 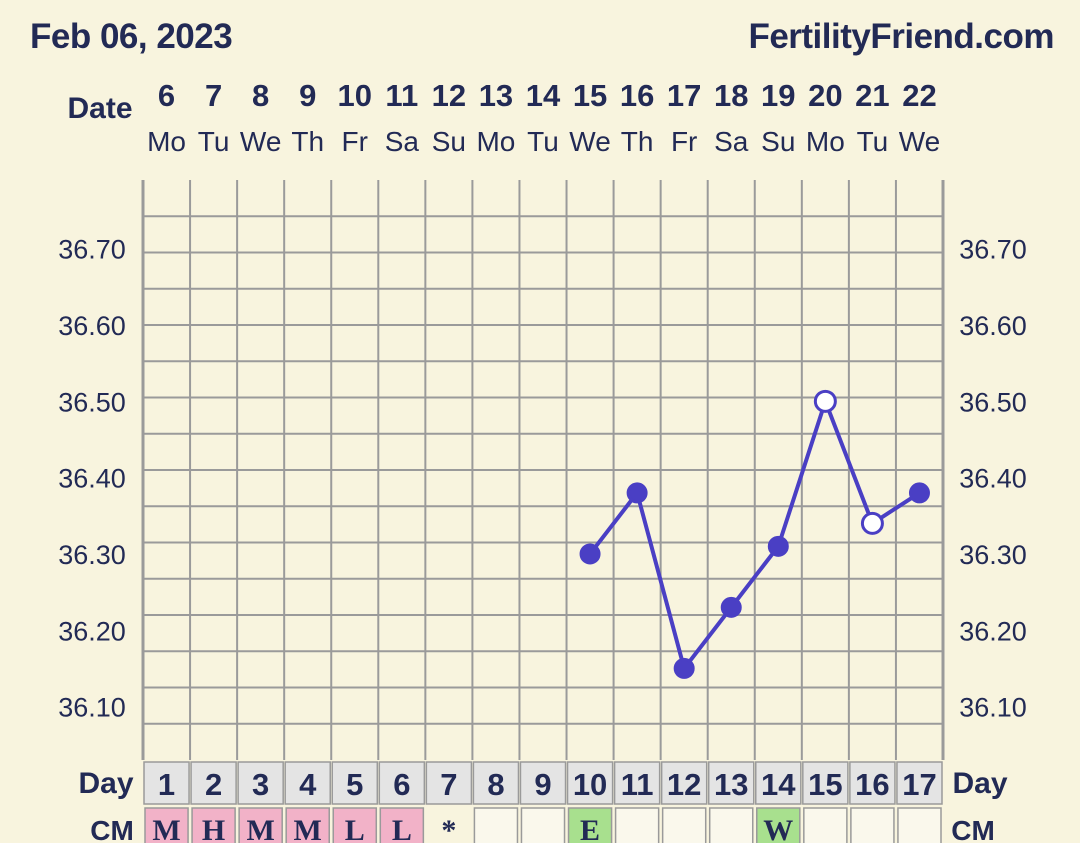 What do you see at coordinates (731, 95) in the screenshot?
I see `date-label: 18` at bounding box center [731, 95].